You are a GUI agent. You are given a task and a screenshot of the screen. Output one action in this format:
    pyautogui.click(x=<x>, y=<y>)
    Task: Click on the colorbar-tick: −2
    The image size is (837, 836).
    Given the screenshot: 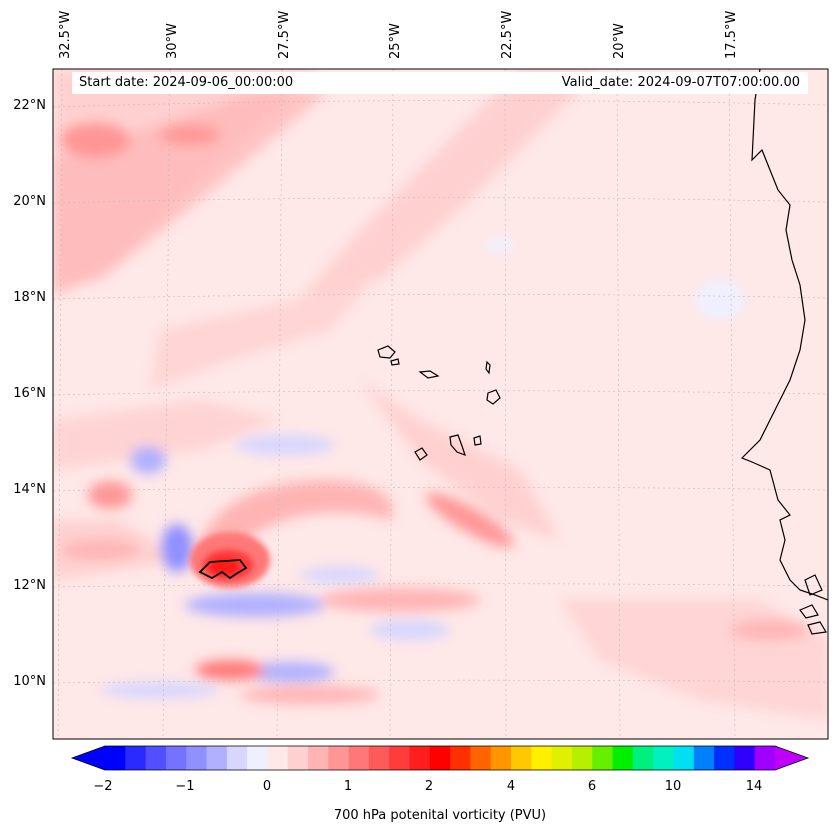 What is the action you would take?
    pyautogui.click(x=103, y=786)
    